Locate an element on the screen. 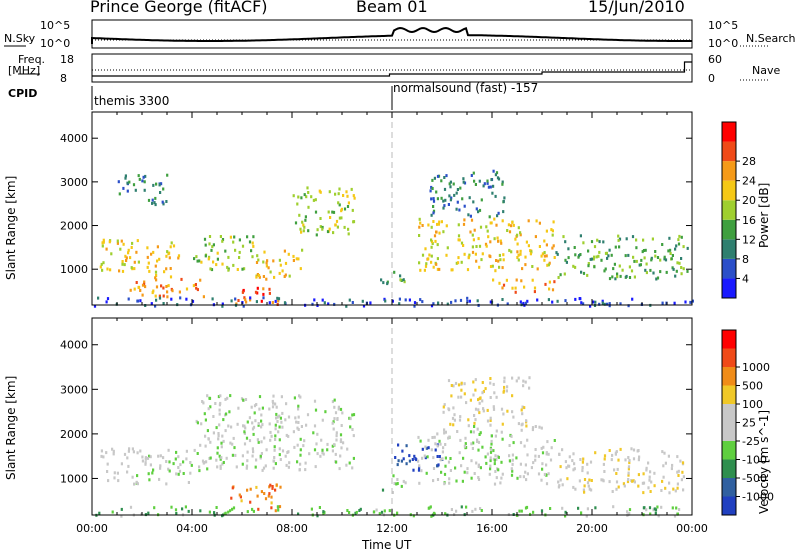 The image size is (800, 554). freq-tick-bottom: 8 is located at coordinates (63, 78).